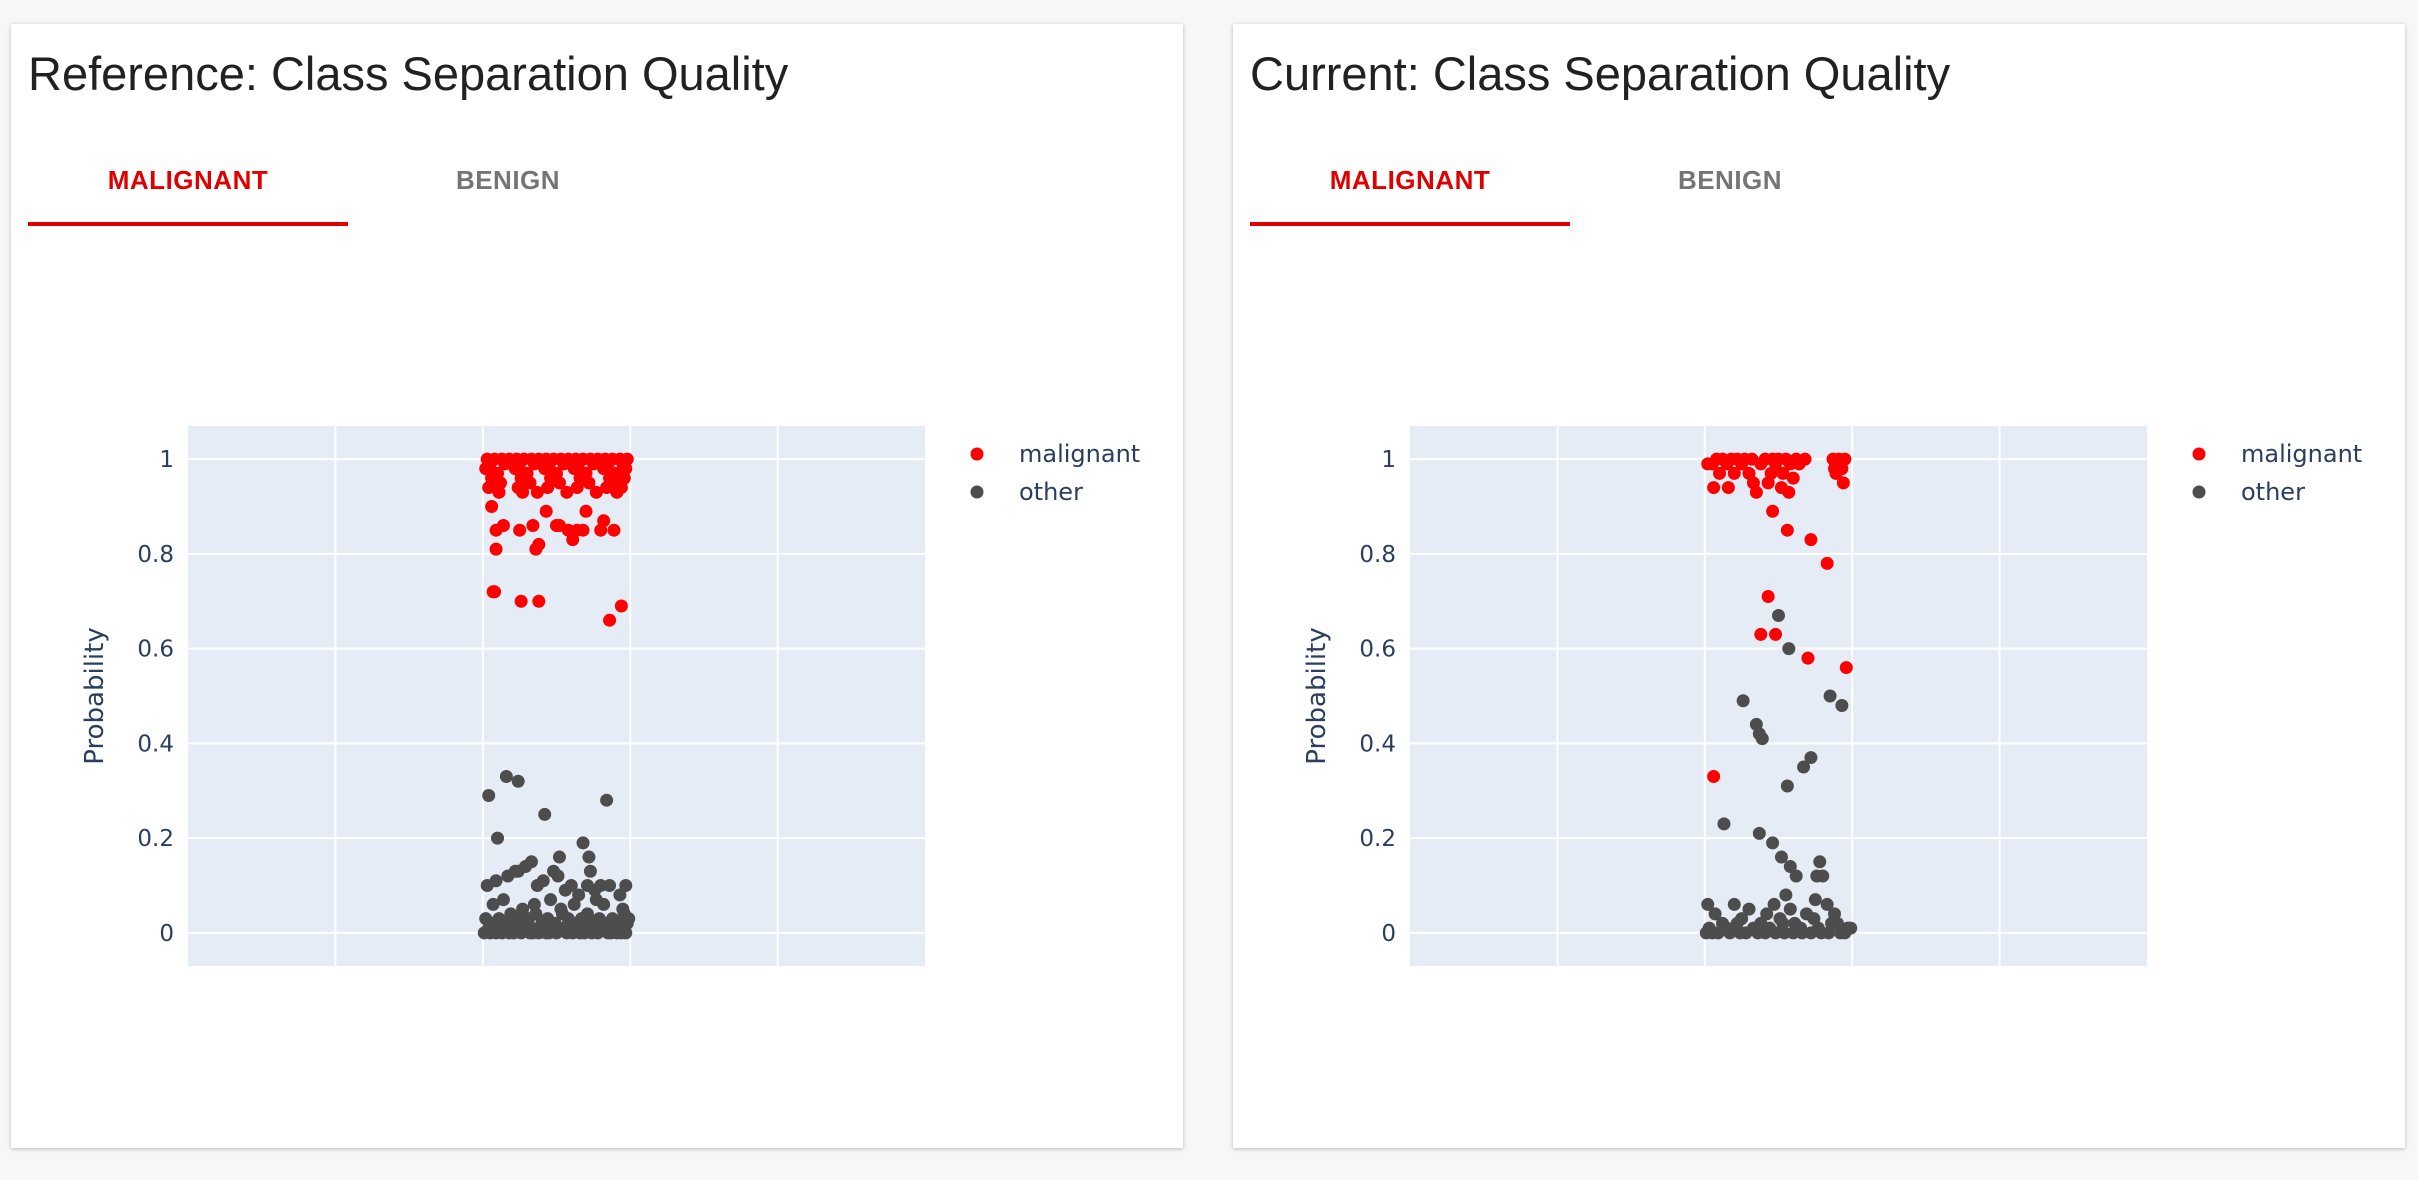 The width and height of the screenshot is (2418, 1180). I want to click on series-other, so click(1778, 774).